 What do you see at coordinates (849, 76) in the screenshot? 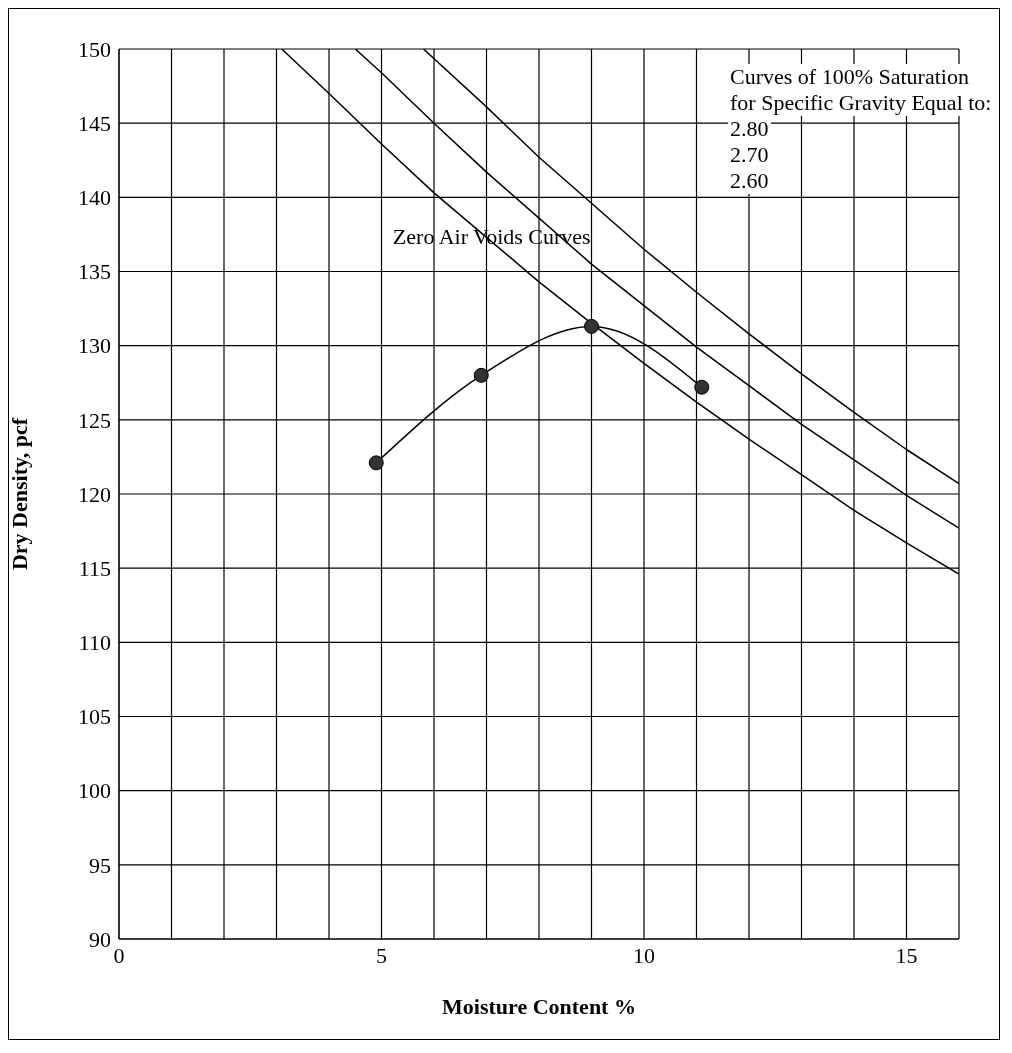
I see `annotation: Curves of 100% Saturation` at bounding box center [849, 76].